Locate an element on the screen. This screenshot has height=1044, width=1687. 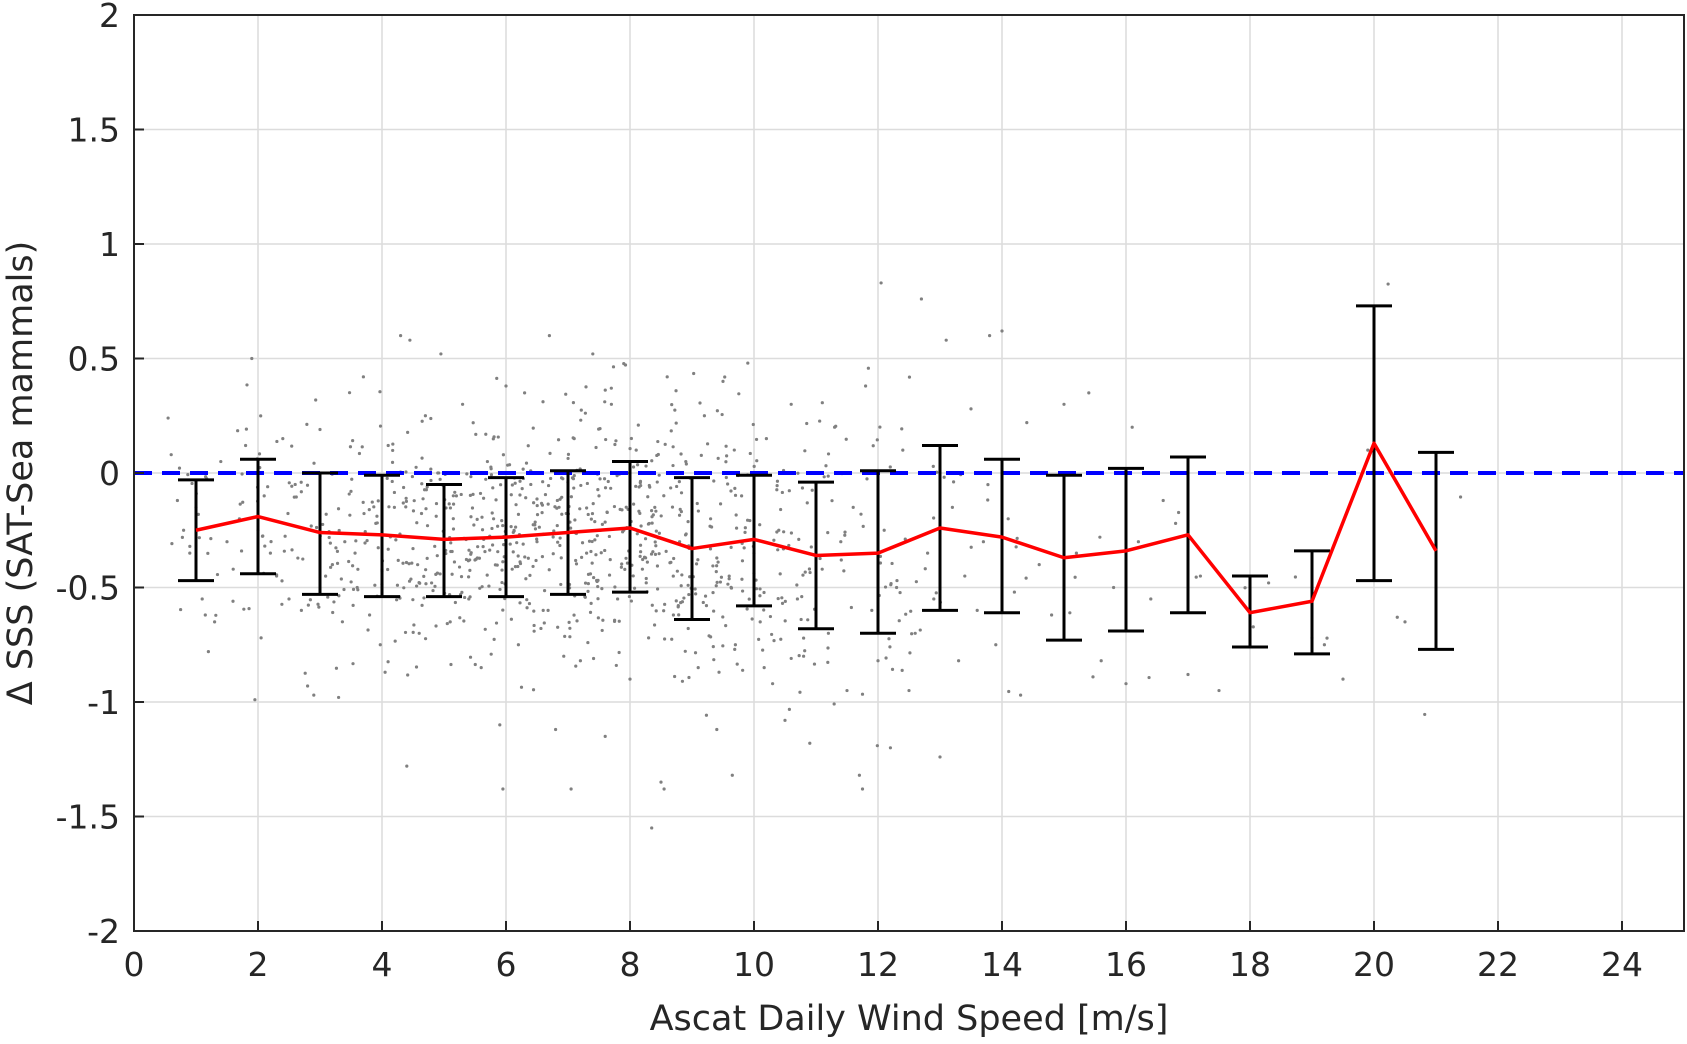
x-axis-title: Ascat Daily Wind Speed [m/s] is located at coordinates (909, 1019).